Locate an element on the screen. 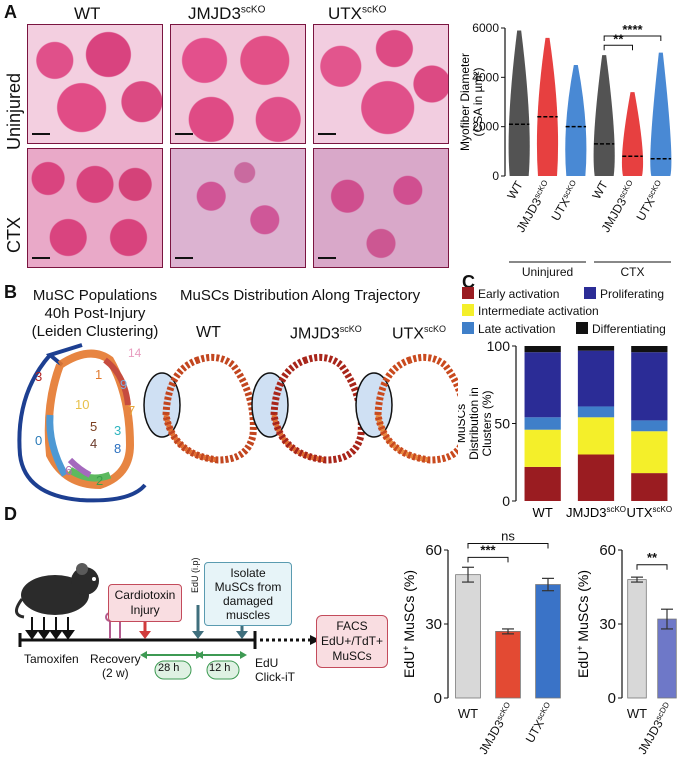 This screenshot has height=762, width=686. bar is located at coordinates (548, 641).